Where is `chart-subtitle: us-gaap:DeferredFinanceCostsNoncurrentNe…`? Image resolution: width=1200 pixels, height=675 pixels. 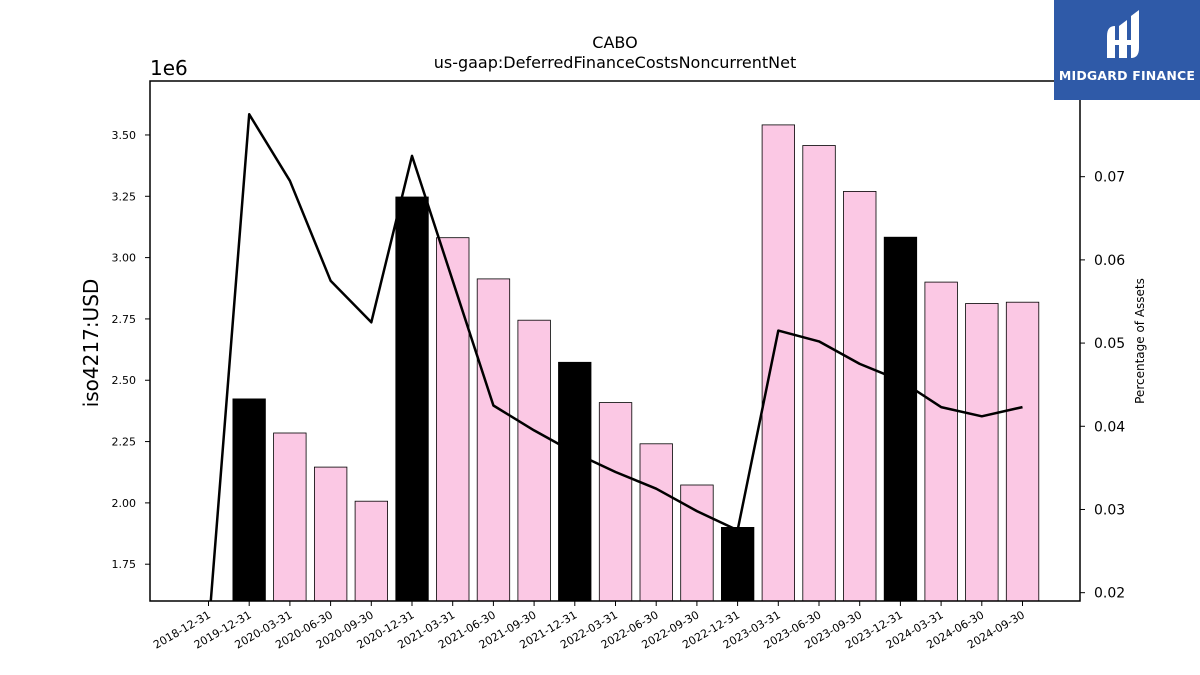 chart-subtitle: us-gaap:DeferredFinanceCostsNoncurrentNe… is located at coordinates (615, 62).